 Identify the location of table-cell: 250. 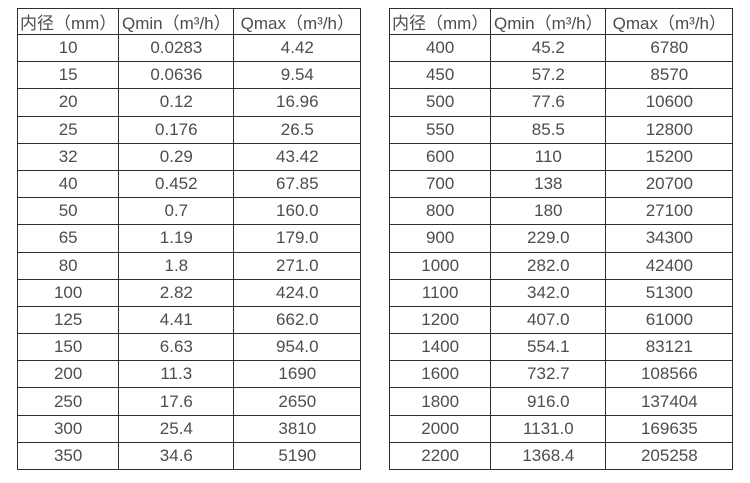
(68, 401).